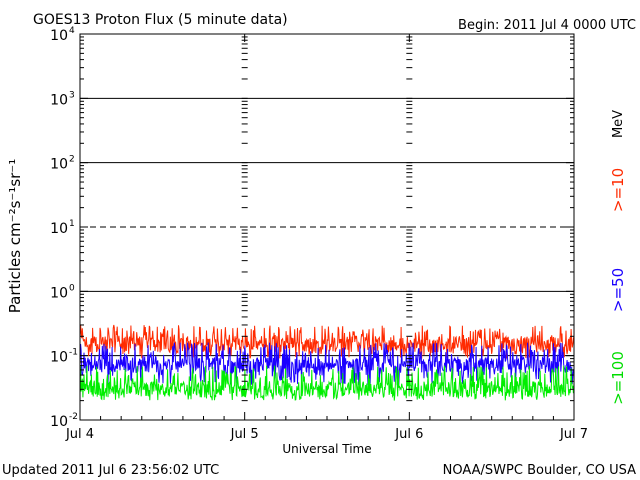 Image resolution: width=640 pixels, height=480 pixels. I want to click on y-tick-exponent: -1, so click(73, 353).